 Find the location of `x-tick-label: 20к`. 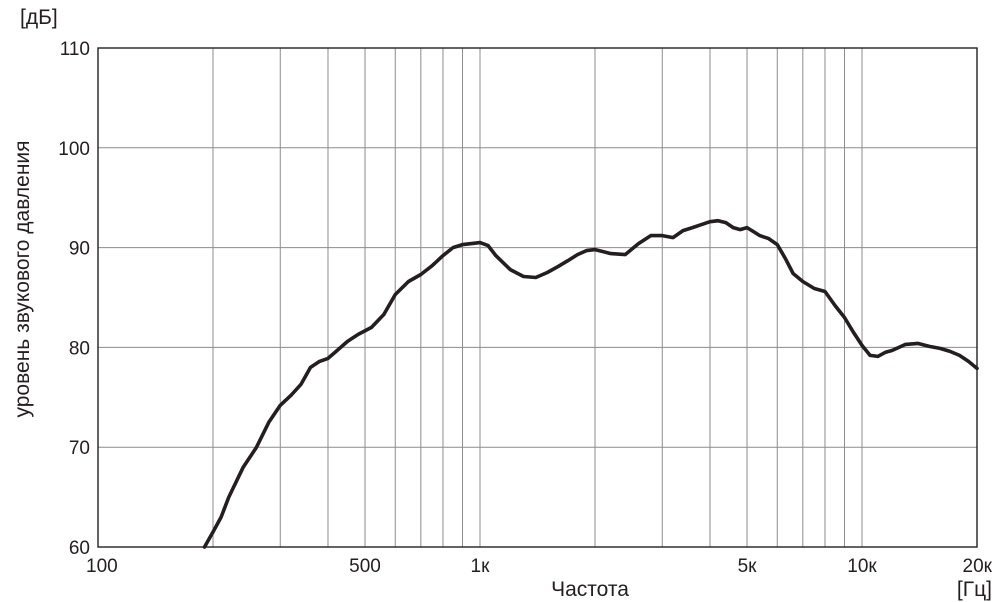

x-tick-label: 20к is located at coordinates (978, 566).